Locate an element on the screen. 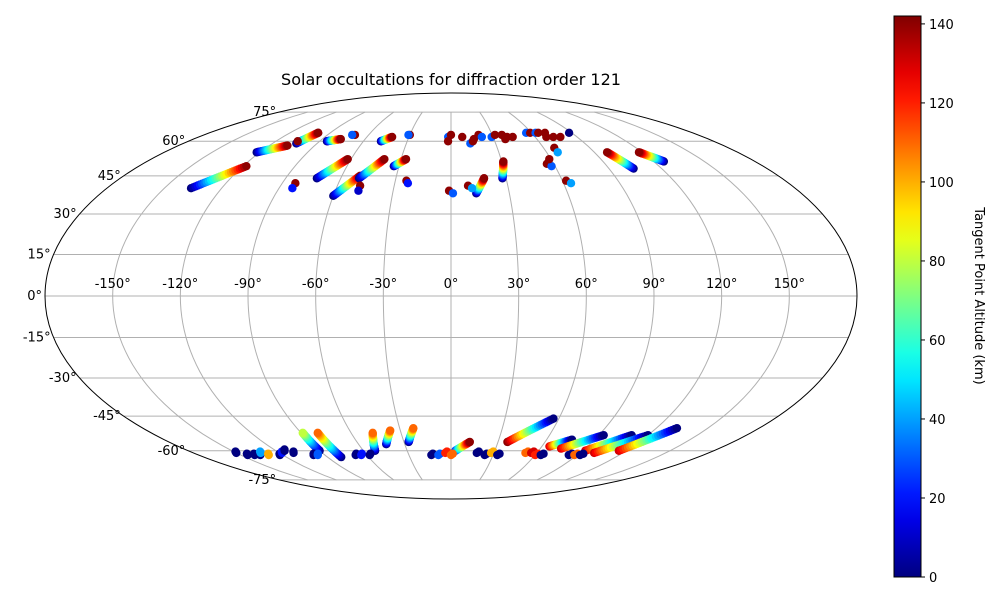 The image size is (1000, 600). latitude-tick-label: -45° is located at coordinates (107, 416).